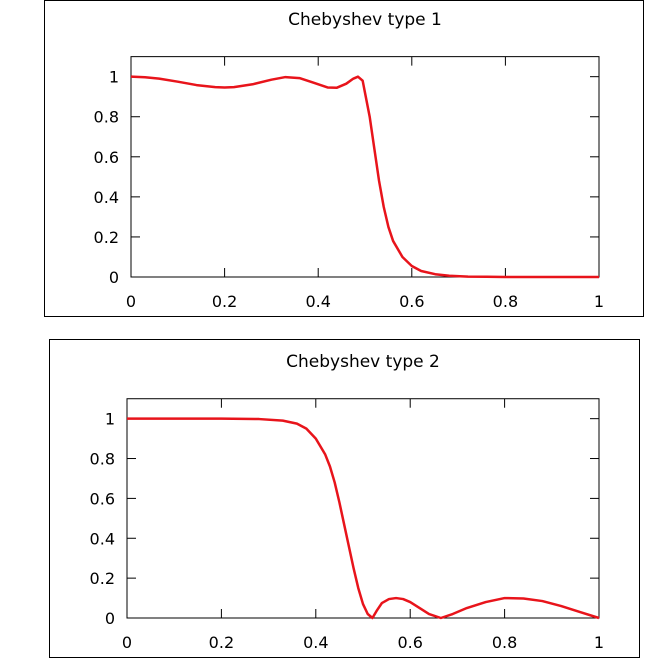 Image resolution: width=656 pixels, height=659 pixels. Describe the element at coordinates (504, 642) in the screenshot. I see `chart-2-x-tick-label: 0.8` at that location.